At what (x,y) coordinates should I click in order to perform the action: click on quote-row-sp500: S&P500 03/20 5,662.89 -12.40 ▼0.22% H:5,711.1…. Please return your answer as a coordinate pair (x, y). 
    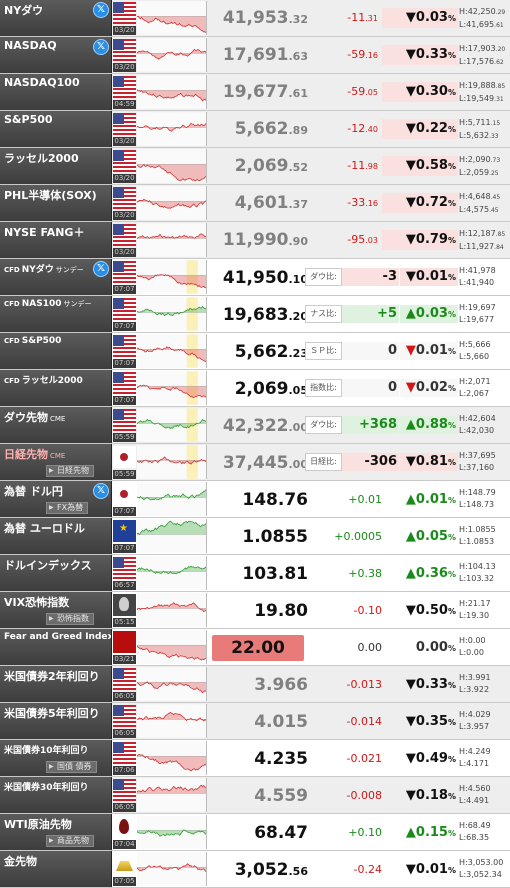
    Looking at the image, I should click on (255, 129).